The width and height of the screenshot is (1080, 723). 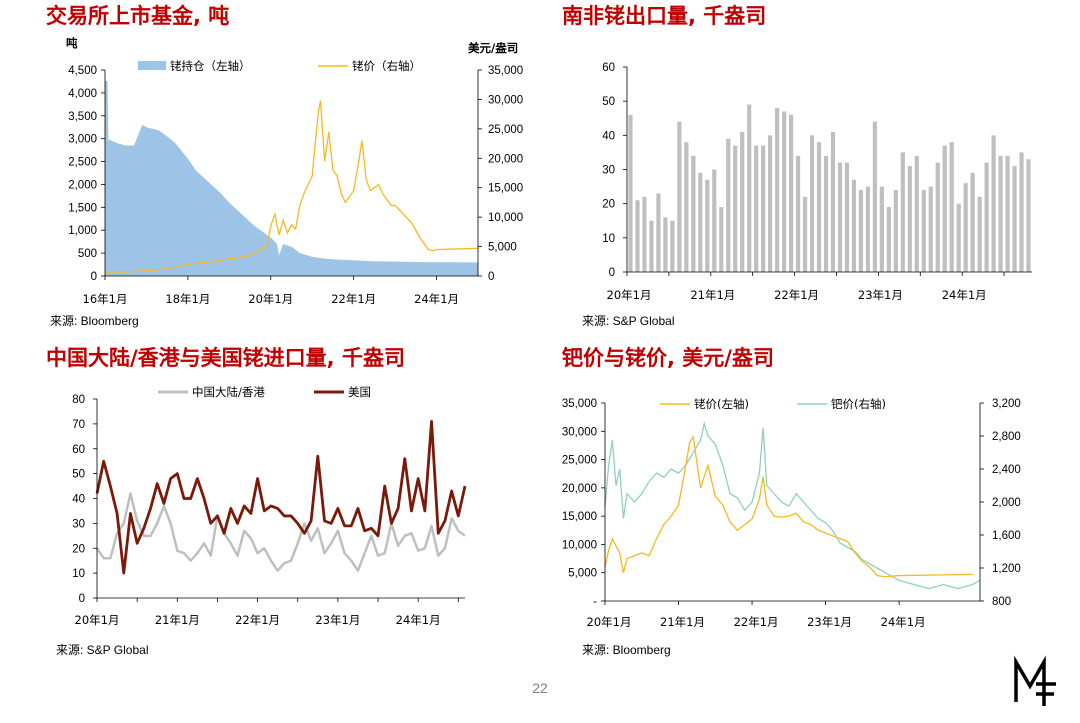 I want to click on legend-label-price: 铑价（右轴）, so click(x=386, y=66).